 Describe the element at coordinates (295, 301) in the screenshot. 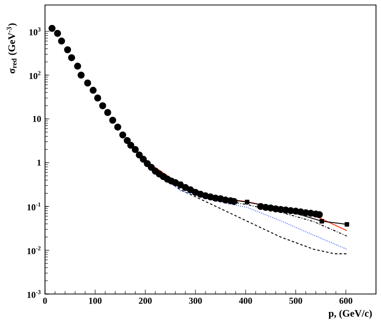

I see `x-tick-label: 500` at that location.